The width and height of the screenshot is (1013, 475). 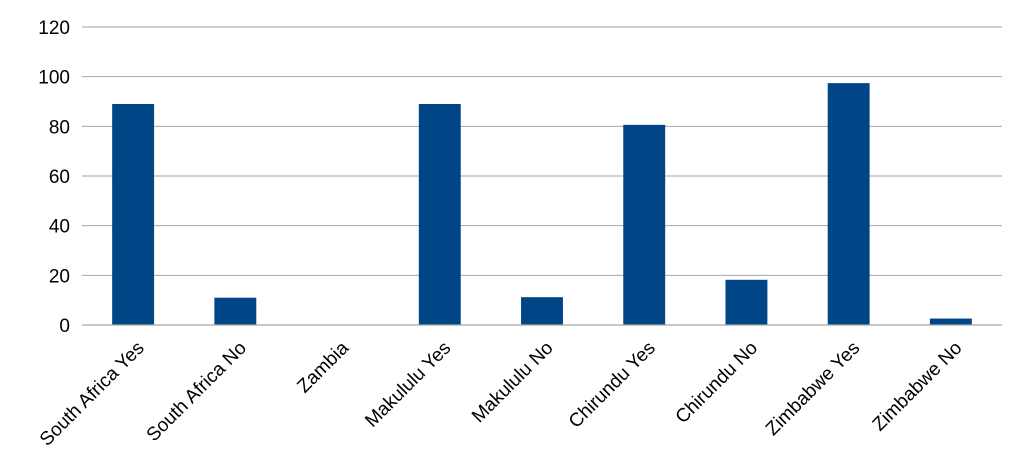 I want to click on y-tick-label: 0, so click(x=64, y=326).